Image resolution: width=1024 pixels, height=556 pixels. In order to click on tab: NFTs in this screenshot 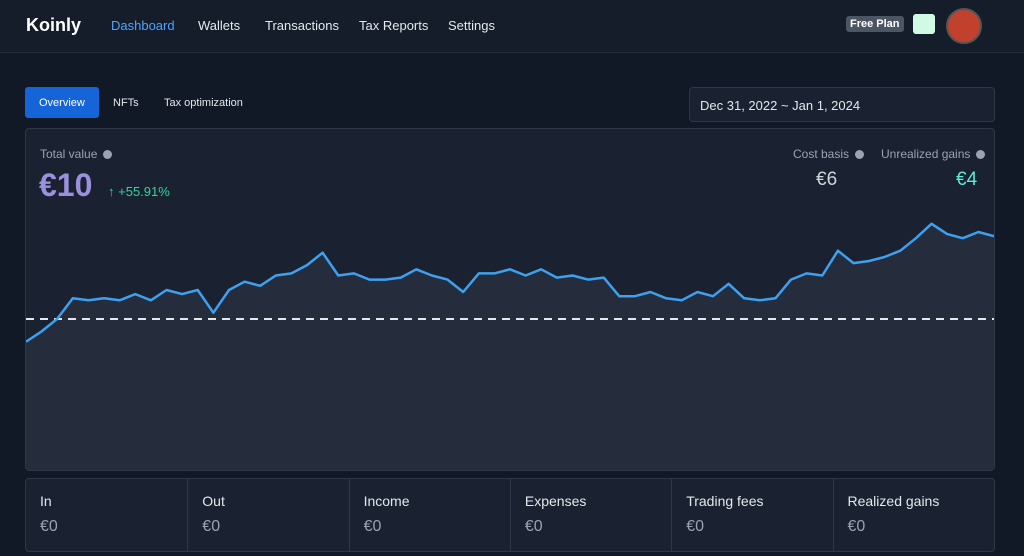, I will do `click(126, 103)`.